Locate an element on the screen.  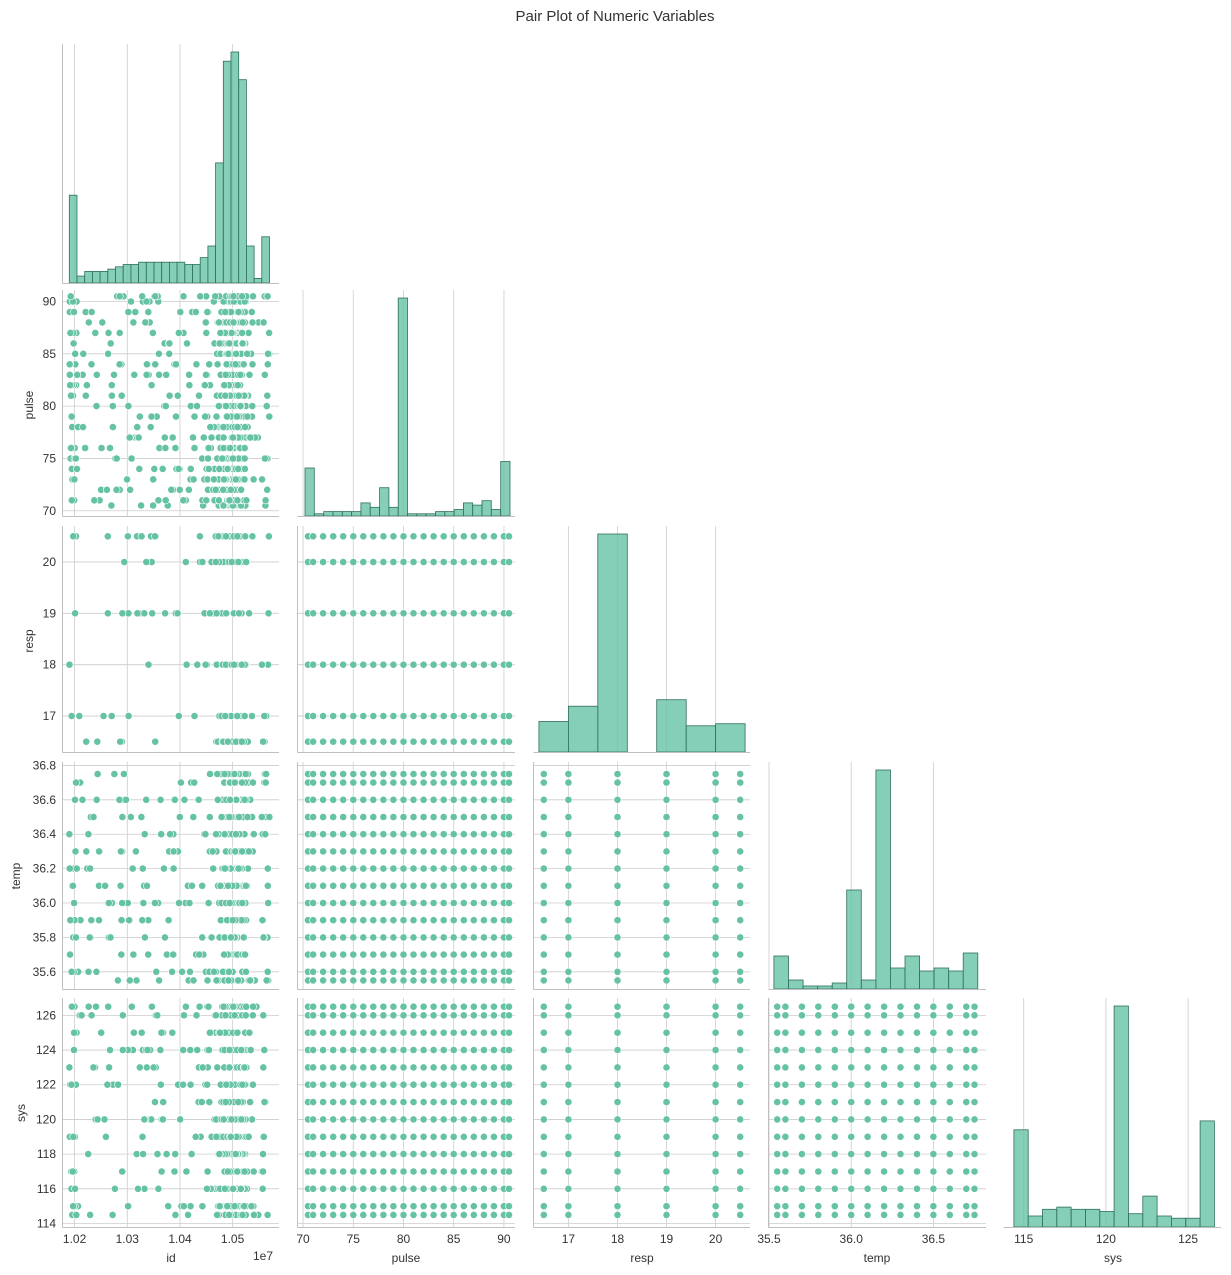
y-tick-label: 35.6 is located at coordinates (45, 972).